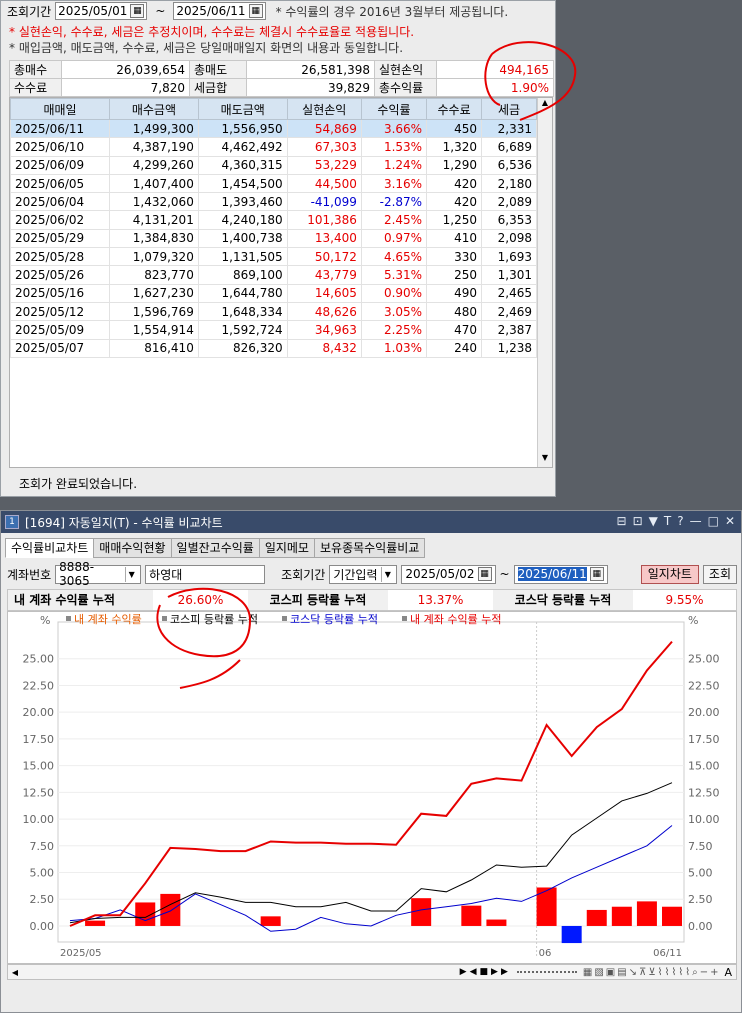 The image size is (742, 1013). Describe the element at coordinates (369, 548) in the screenshot. I see `tab-4: 보유종목수익률비교` at that location.